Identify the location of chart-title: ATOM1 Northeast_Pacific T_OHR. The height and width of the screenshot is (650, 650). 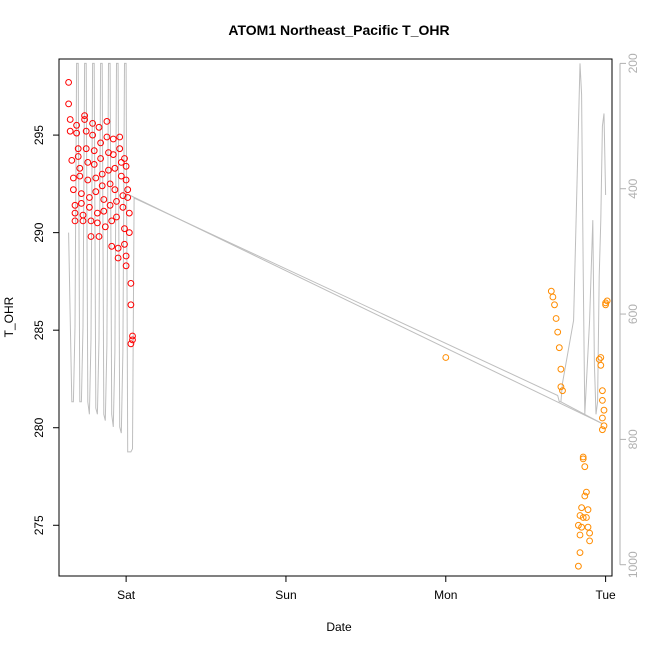
(338, 30).